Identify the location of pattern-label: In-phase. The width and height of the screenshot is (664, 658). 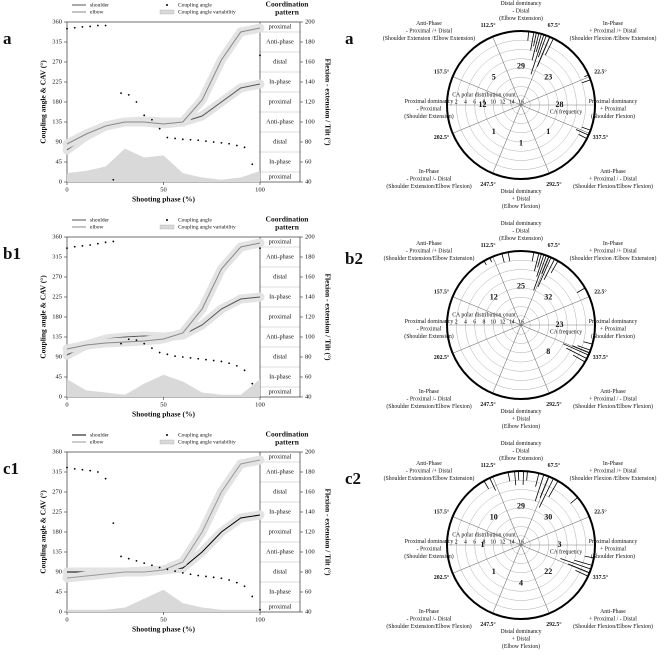
(280, 591).